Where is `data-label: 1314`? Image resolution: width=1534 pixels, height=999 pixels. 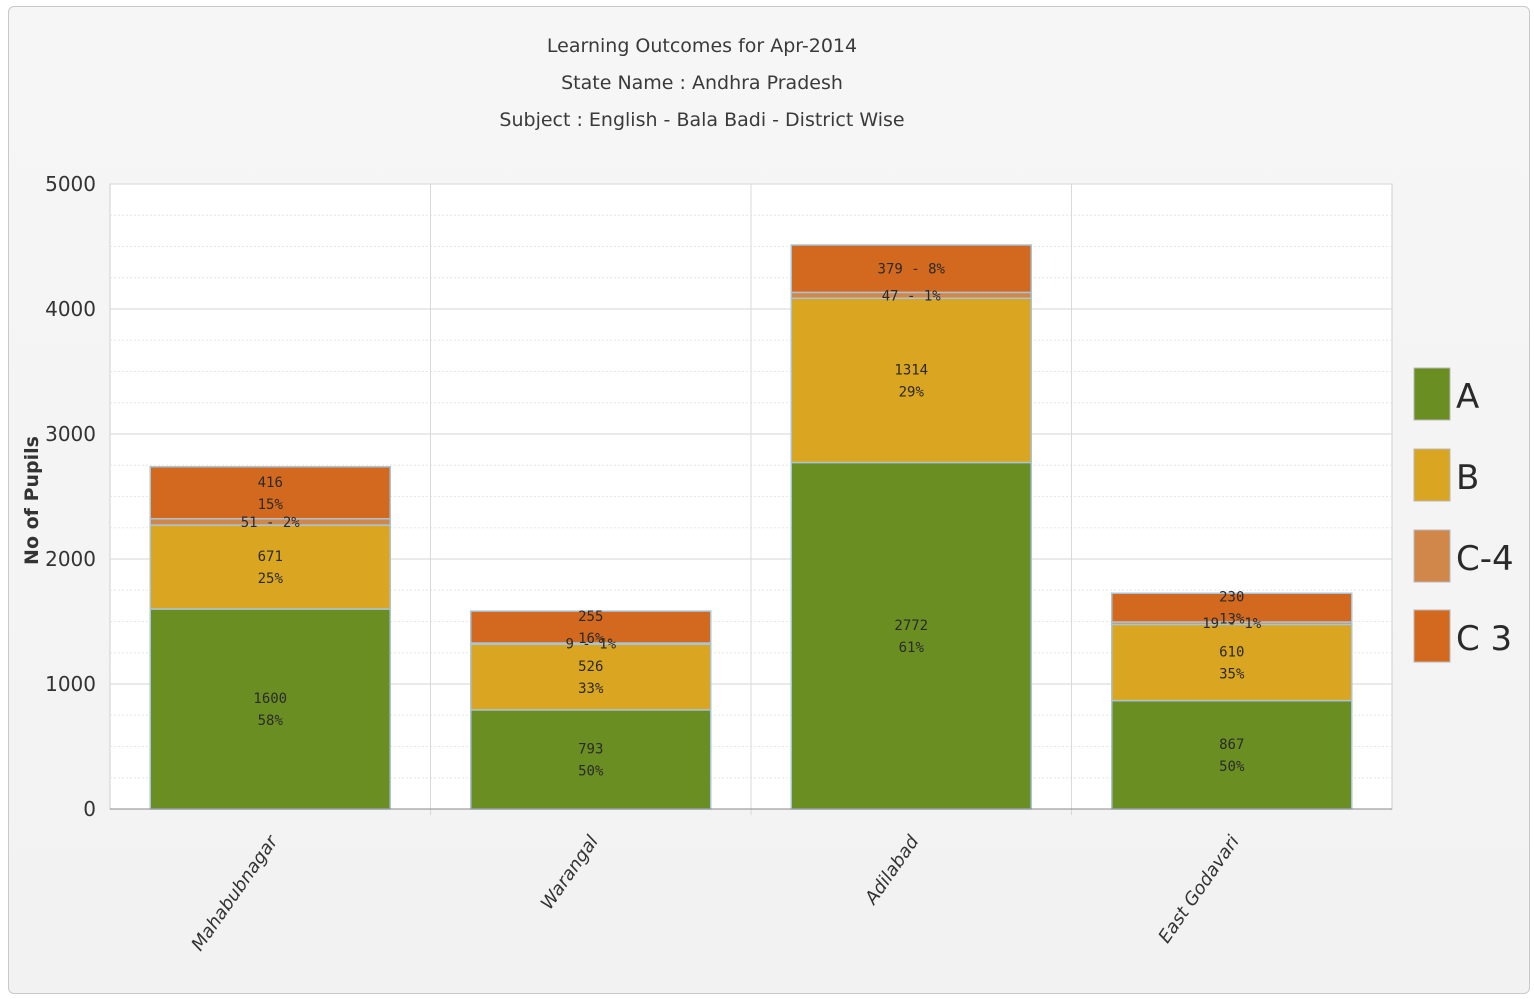
data-label: 1314 is located at coordinates (911, 370).